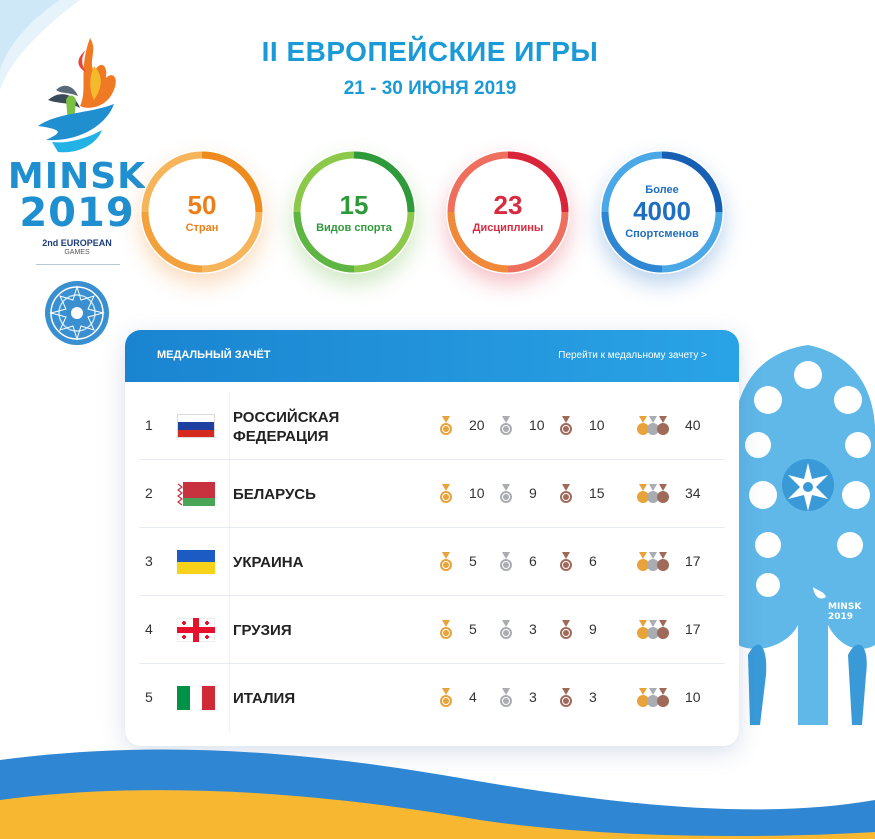 This screenshot has height=839, width=875. Describe the element at coordinates (477, 425) in the screenshot. I see `gold-count: 20` at that location.